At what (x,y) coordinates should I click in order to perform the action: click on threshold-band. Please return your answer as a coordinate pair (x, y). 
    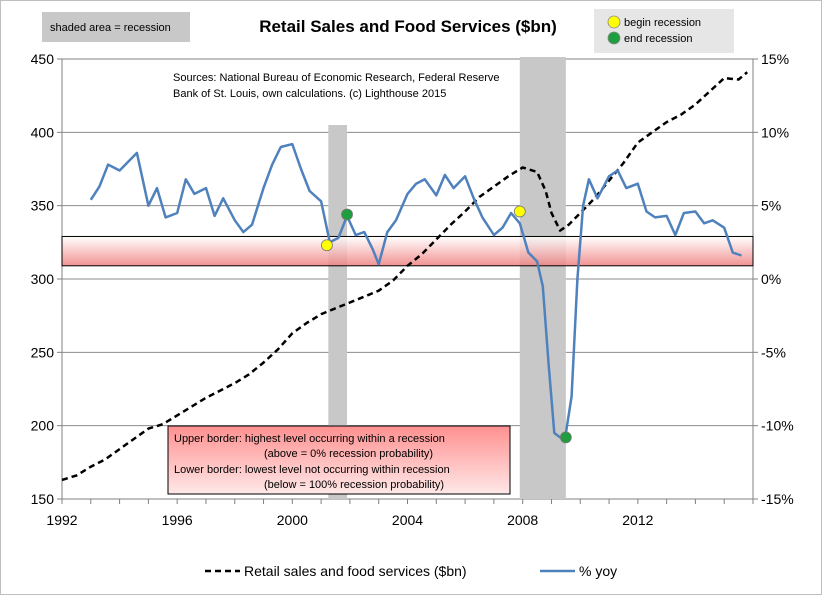
    Looking at the image, I should click on (407, 251).